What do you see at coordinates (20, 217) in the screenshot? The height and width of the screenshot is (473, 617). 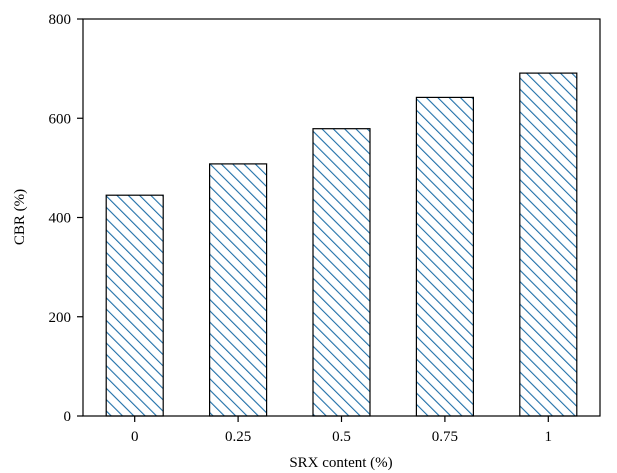 I see `y-axis-title: CBR (%)` at bounding box center [20, 217].